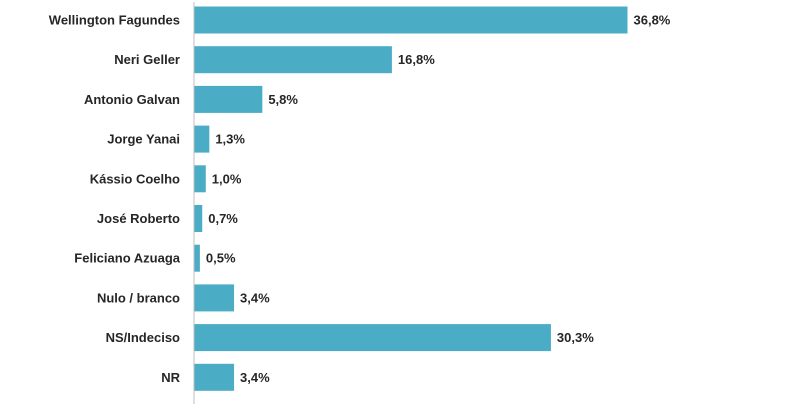 The height and width of the screenshot is (409, 800). What do you see at coordinates (652, 20) in the screenshot?
I see `data-label: 36,8%` at bounding box center [652, 20].